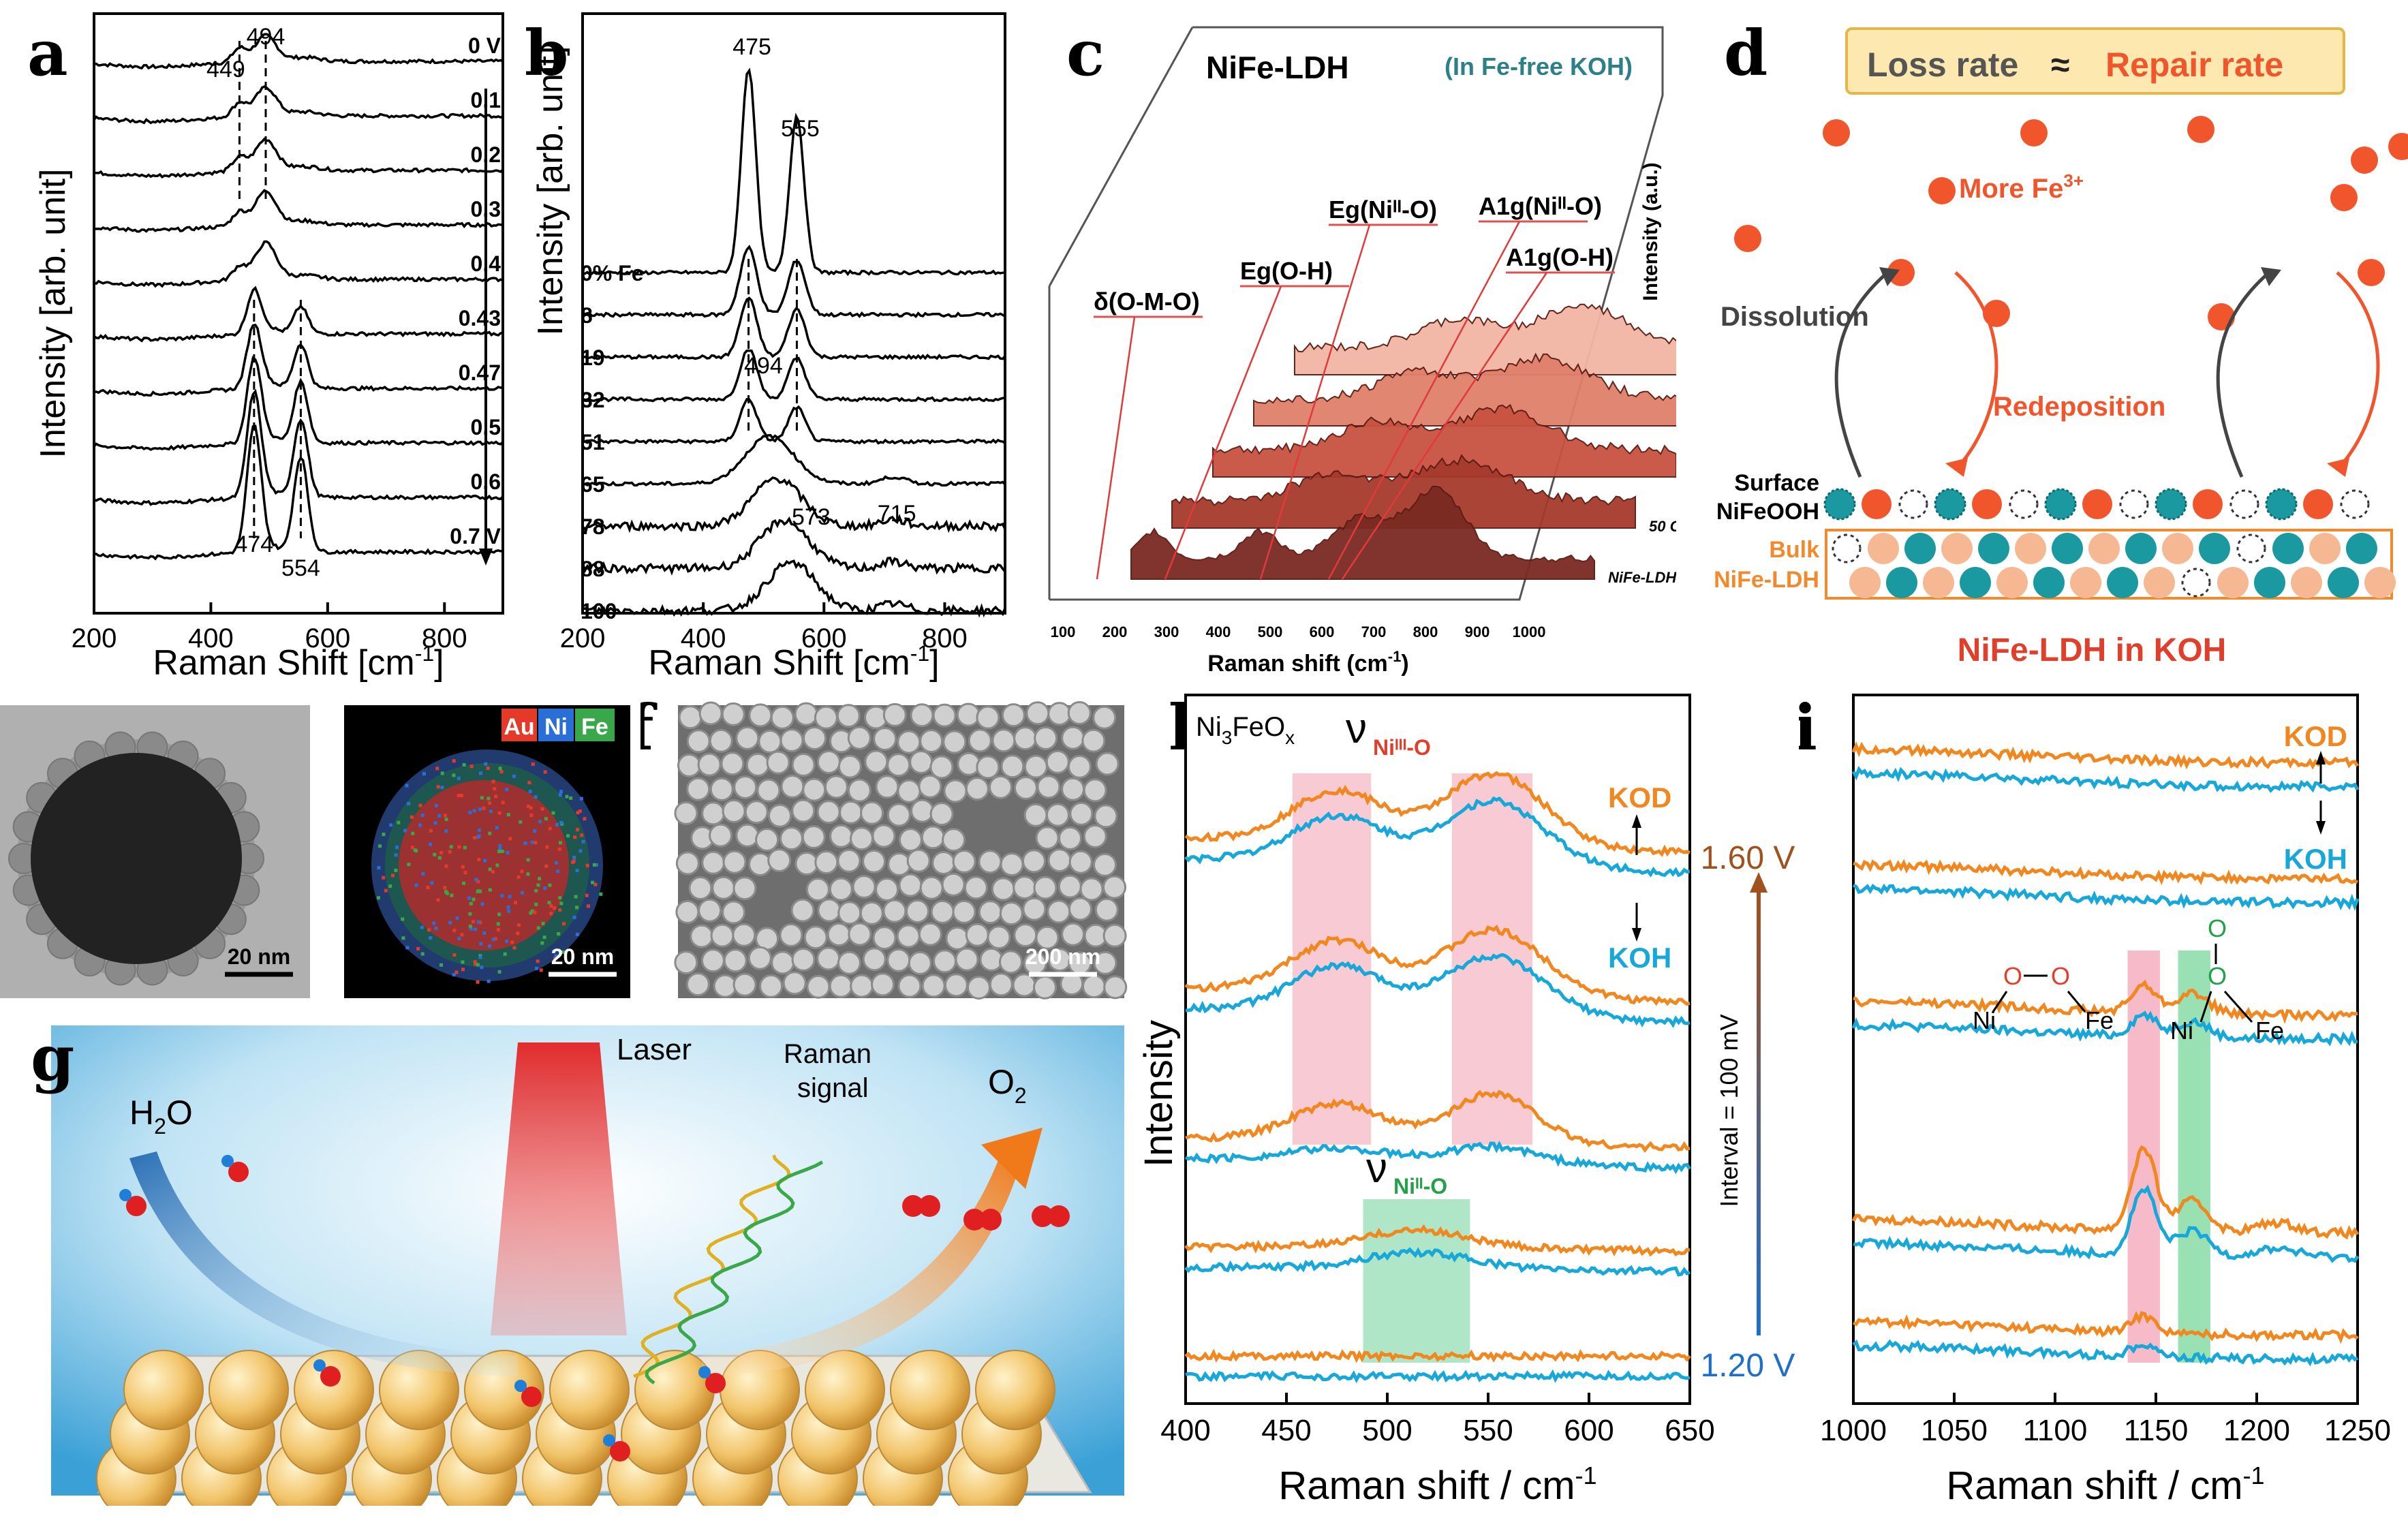  I want to click on redeposition-arrow, so click(1976, 371).